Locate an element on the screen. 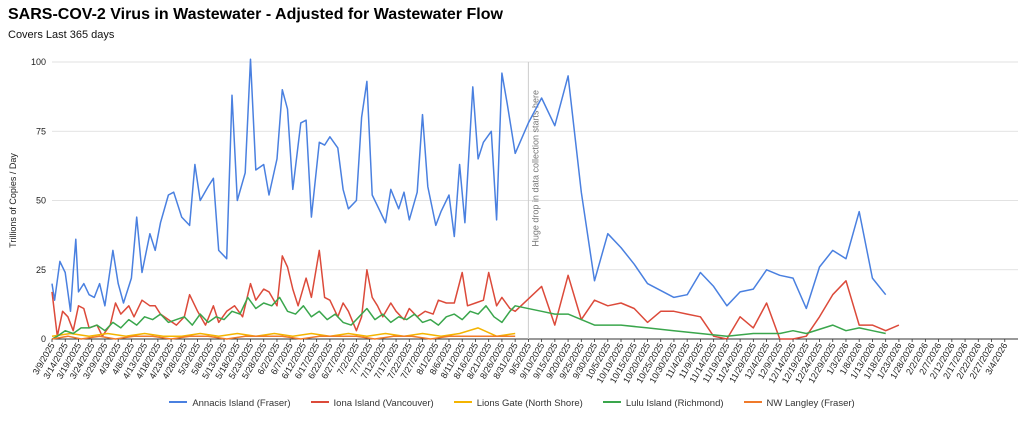 The width and height of the screenshot is (1024, 423). legend-item: Lulu Island (Richmond) is located at coordinates (663, 403).